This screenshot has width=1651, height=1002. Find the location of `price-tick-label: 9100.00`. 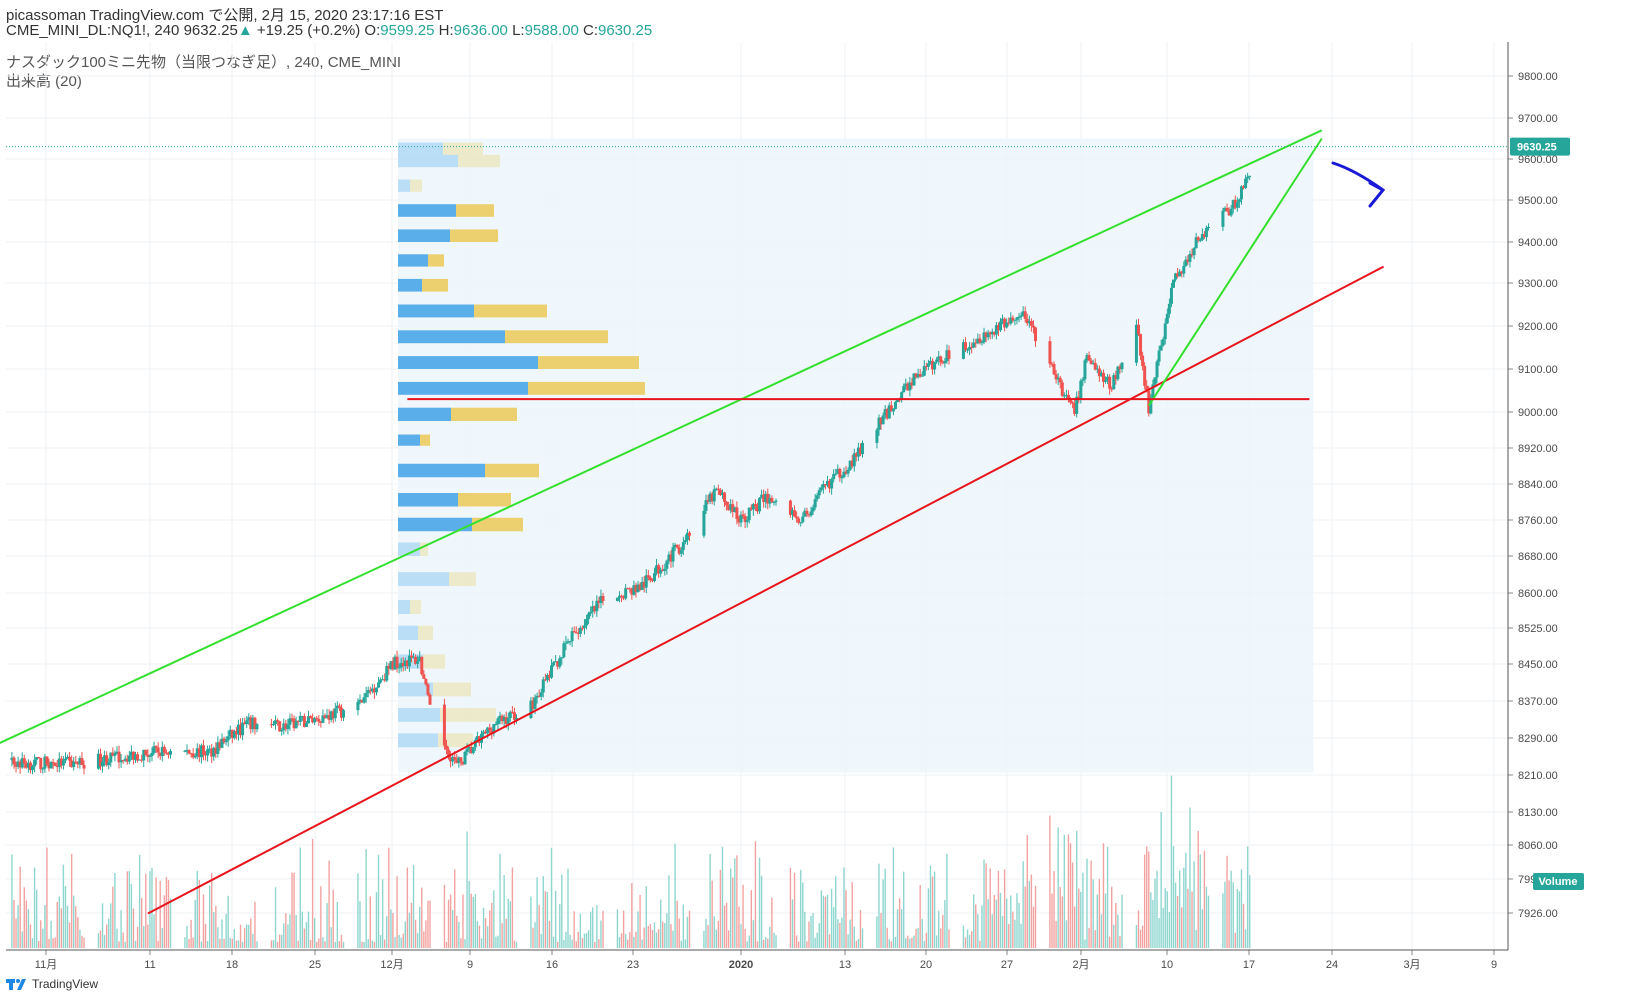

price-tick-label: 9100.00 is located at coordinates (1538, 370).